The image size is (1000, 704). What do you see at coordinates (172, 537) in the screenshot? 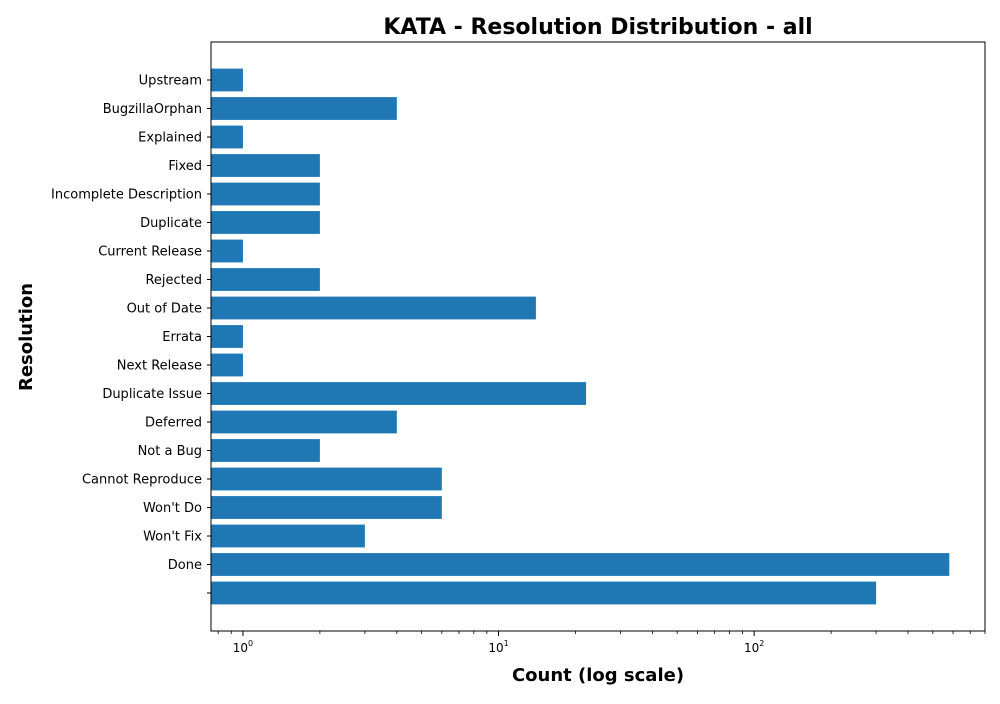
I see `y-tick-label: Won't Fix` at bounding box center [172, 537].